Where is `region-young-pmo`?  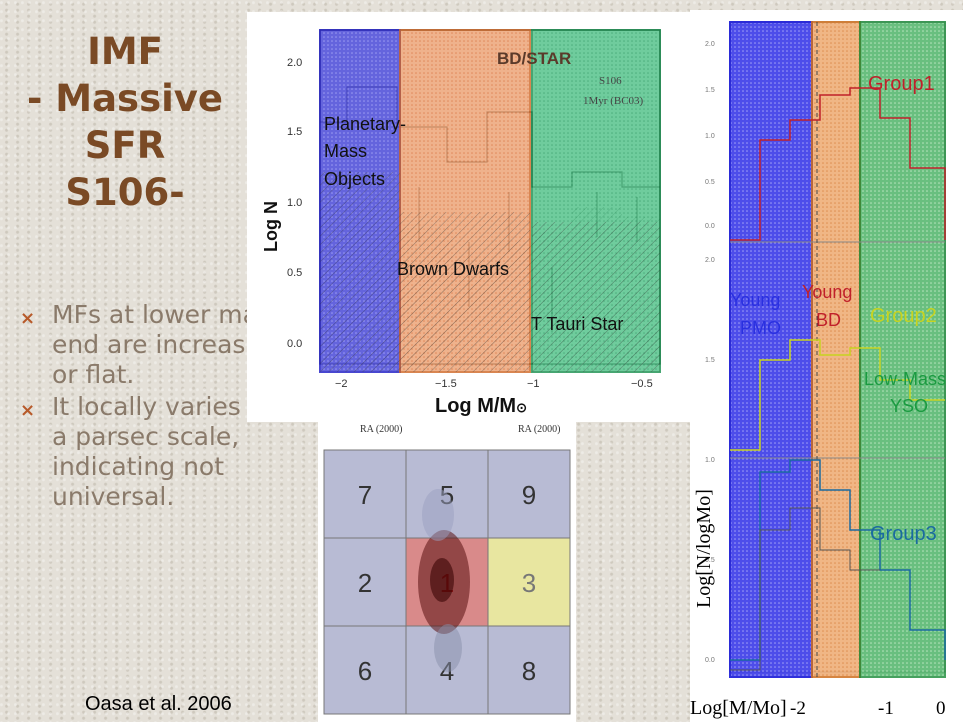 region-young-pmo is located at coordinates (771, 349).